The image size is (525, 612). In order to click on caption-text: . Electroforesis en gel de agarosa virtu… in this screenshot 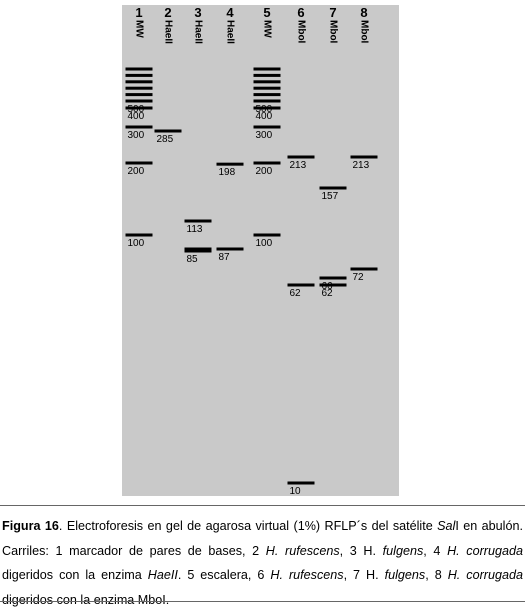, I will do `click(248, 526)`.